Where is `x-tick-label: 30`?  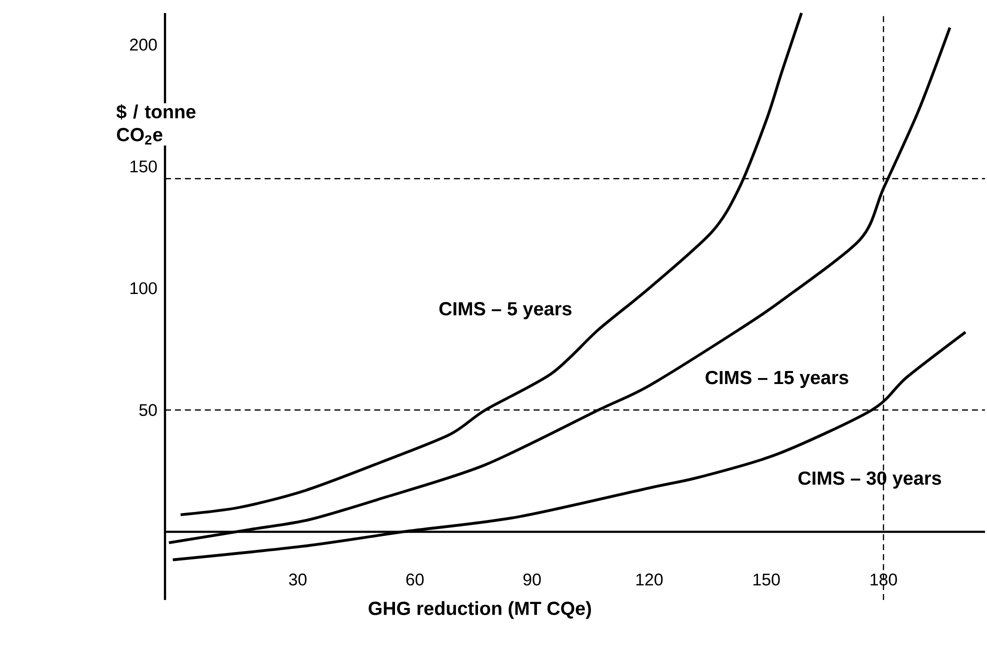
x-tick-label: 30 is located at coordinates (297, 580).